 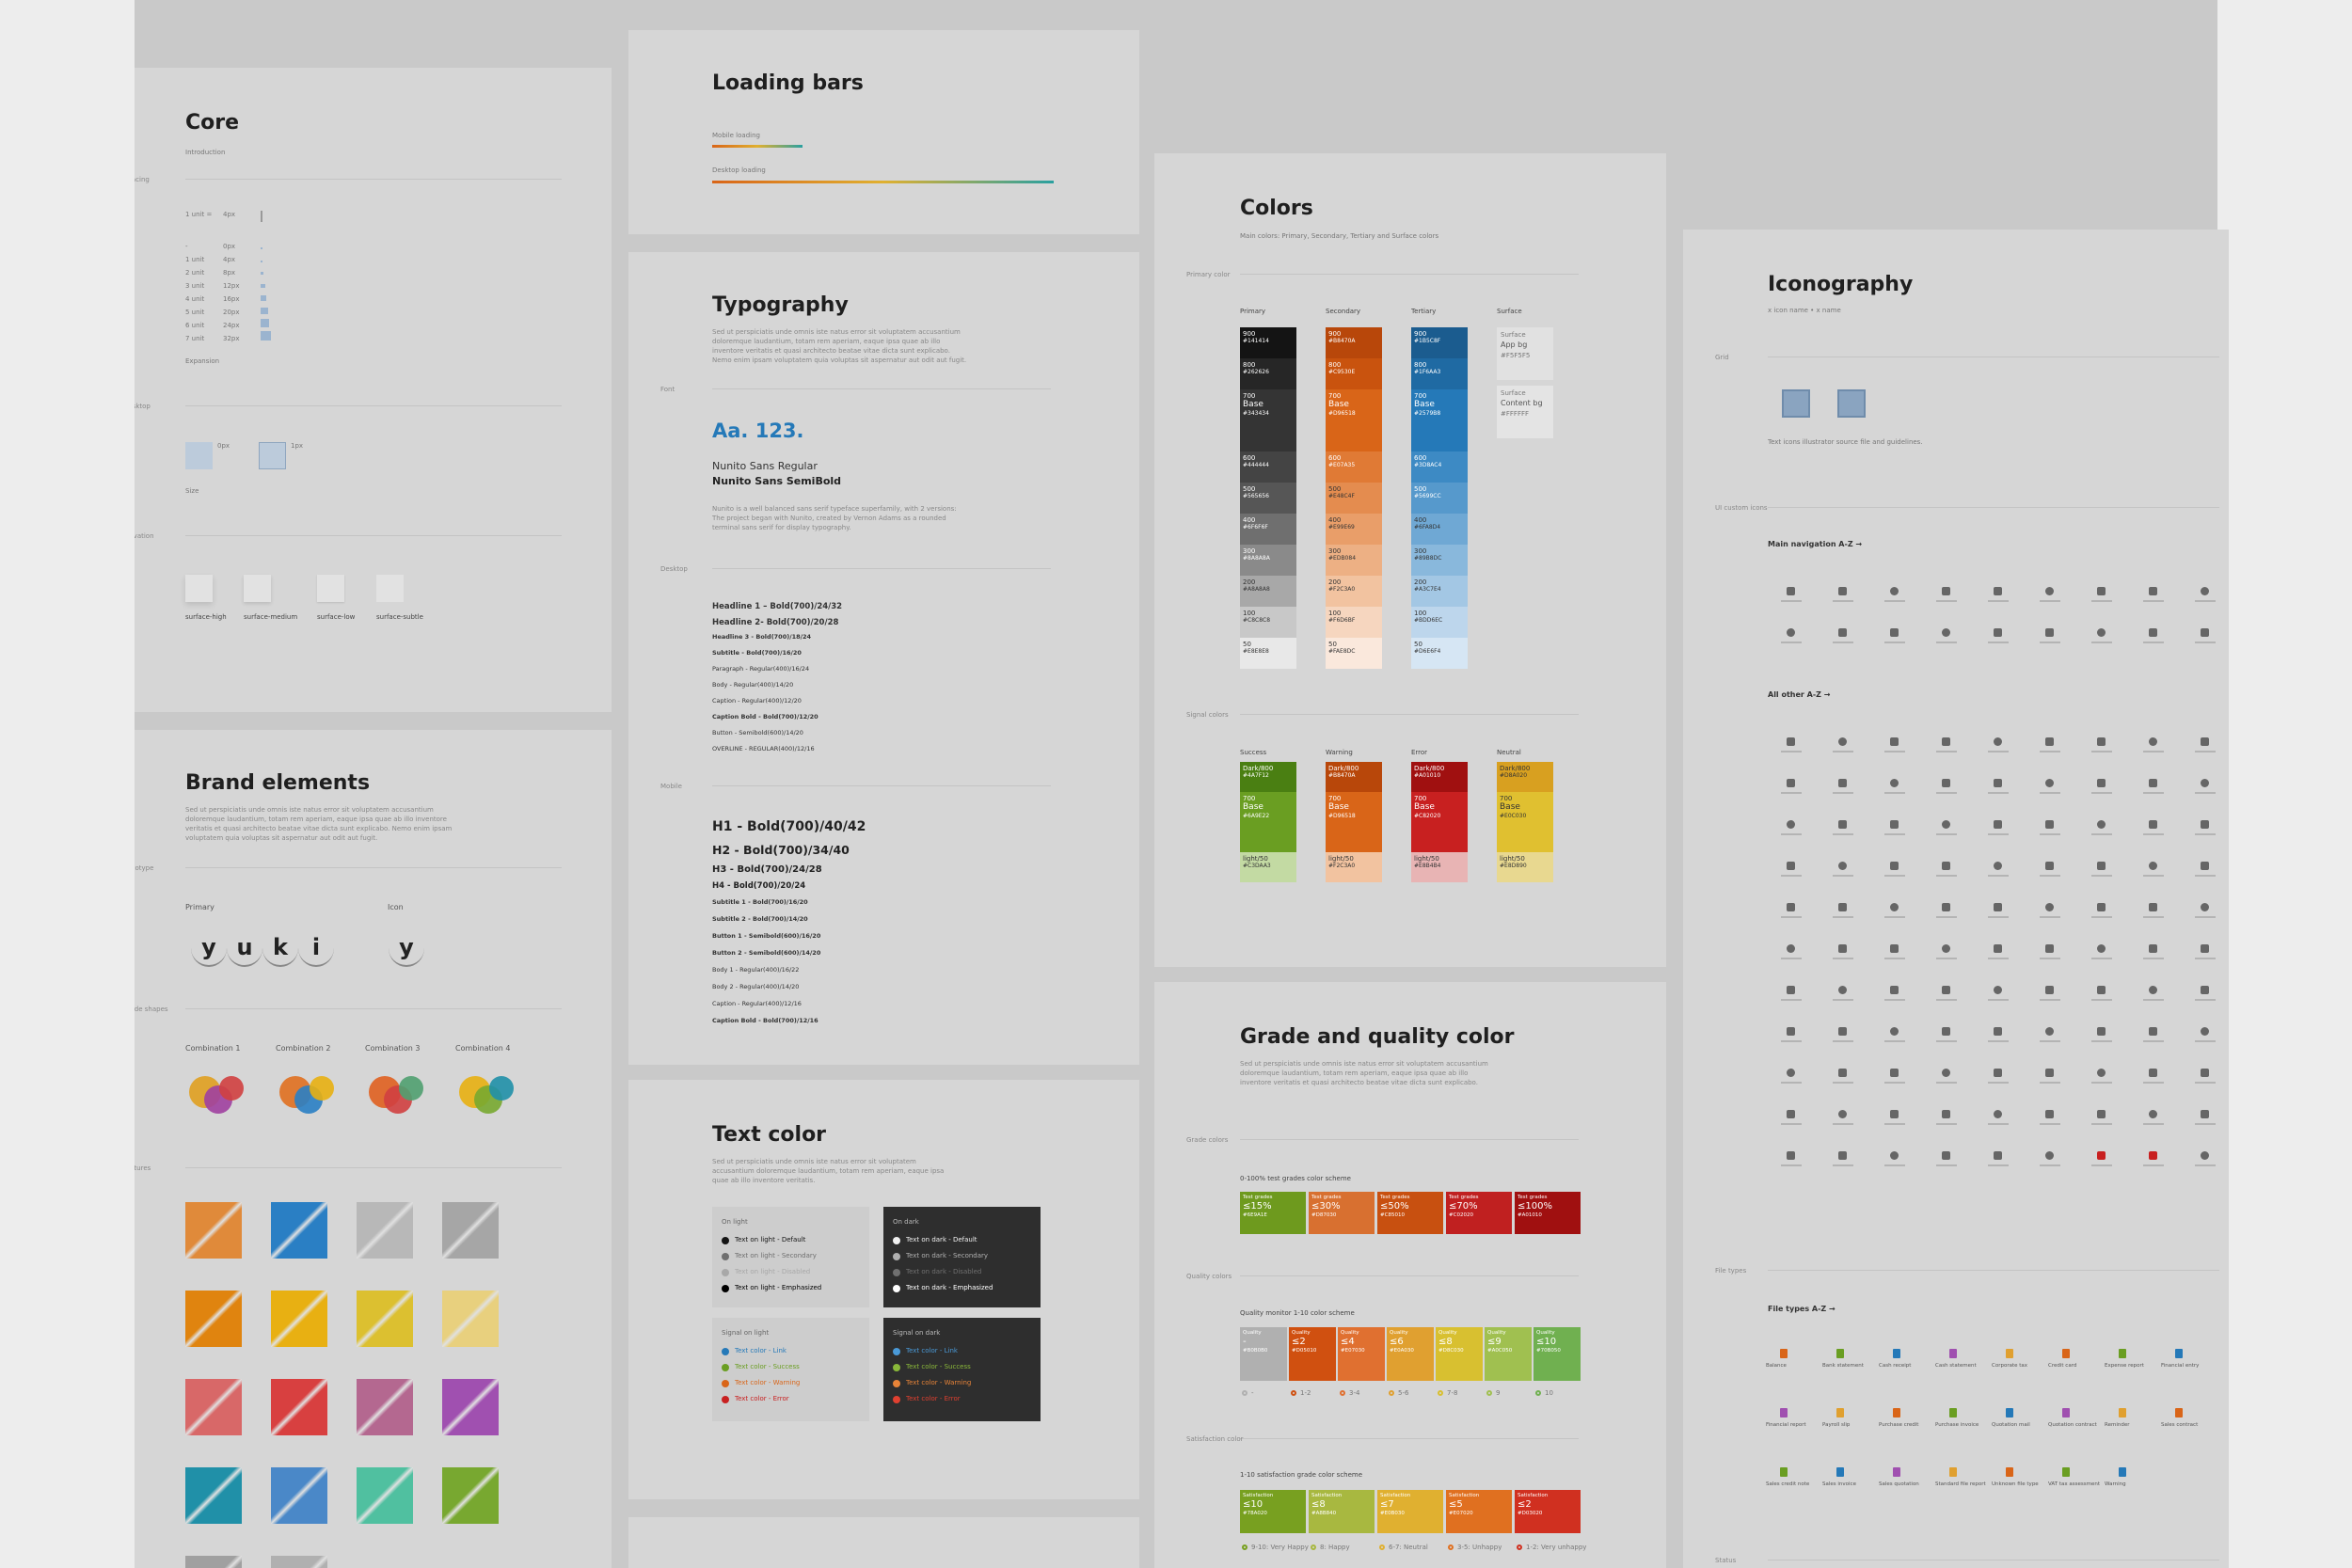 What do you see at coordinates (263, 285) in the screenshot?
I see `spacing-sample` at bounding box center [263, 285].